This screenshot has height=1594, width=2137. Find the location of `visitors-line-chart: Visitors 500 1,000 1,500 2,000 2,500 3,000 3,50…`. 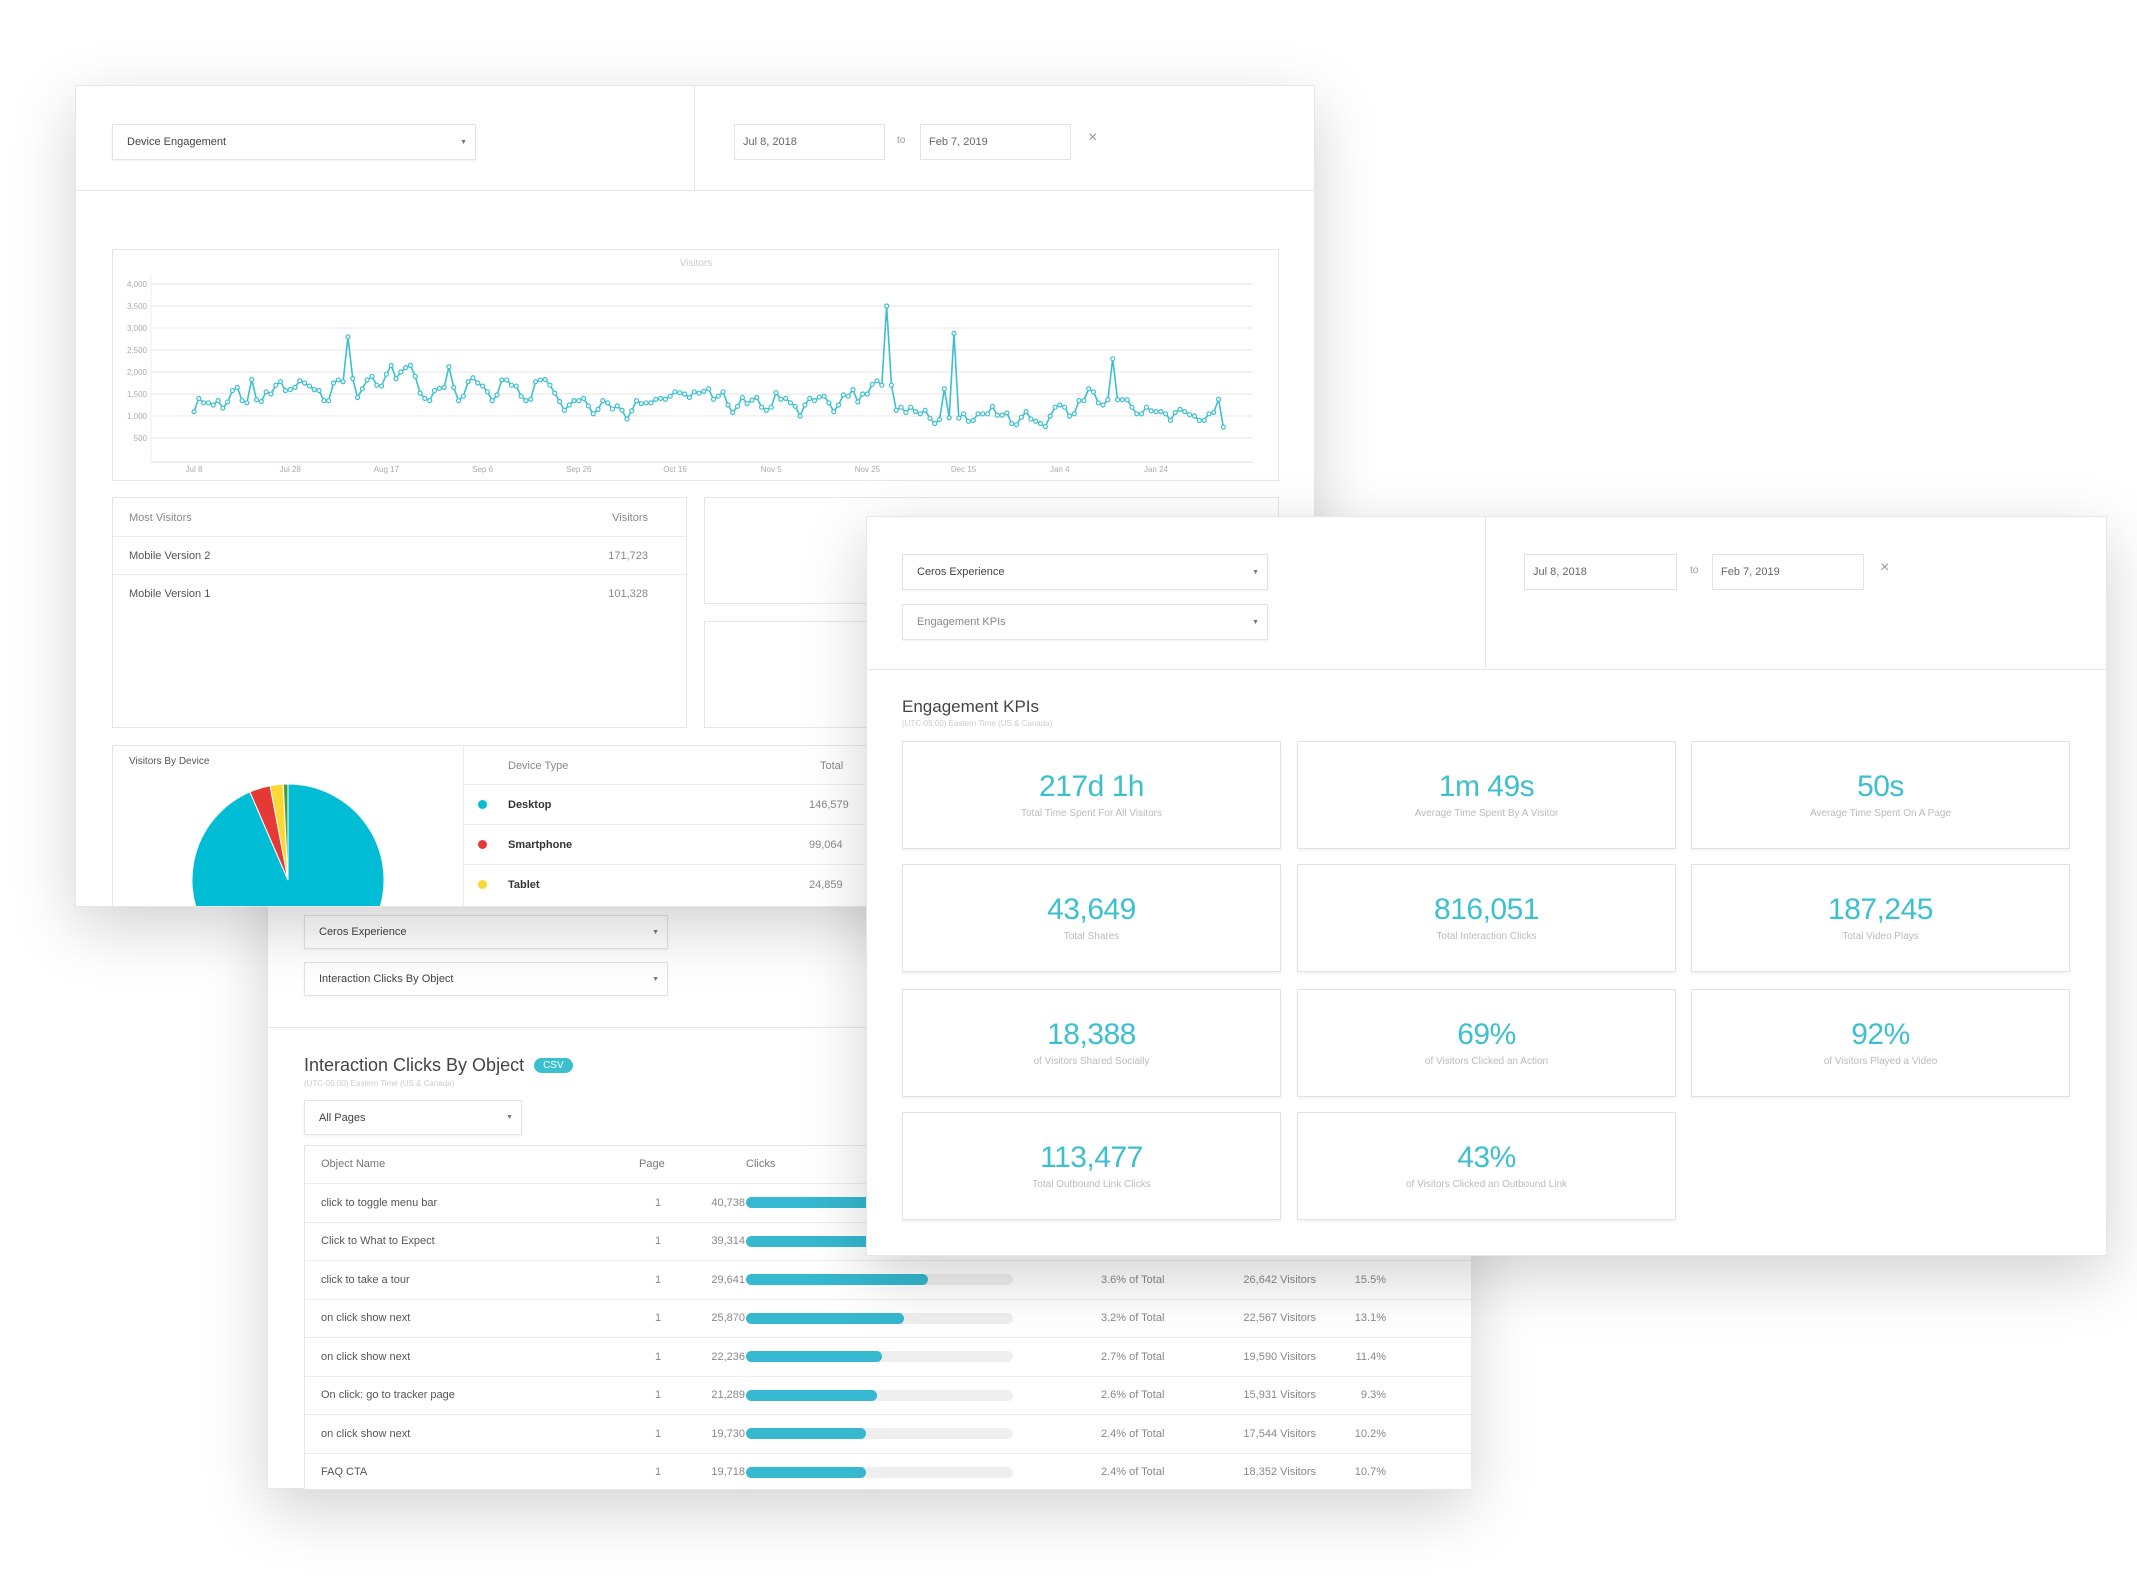

visitors-line-chart: Visitors 500 1,000 1,500 2,000 2,500 3,000 3,50… is located at coordinates (690, 366).